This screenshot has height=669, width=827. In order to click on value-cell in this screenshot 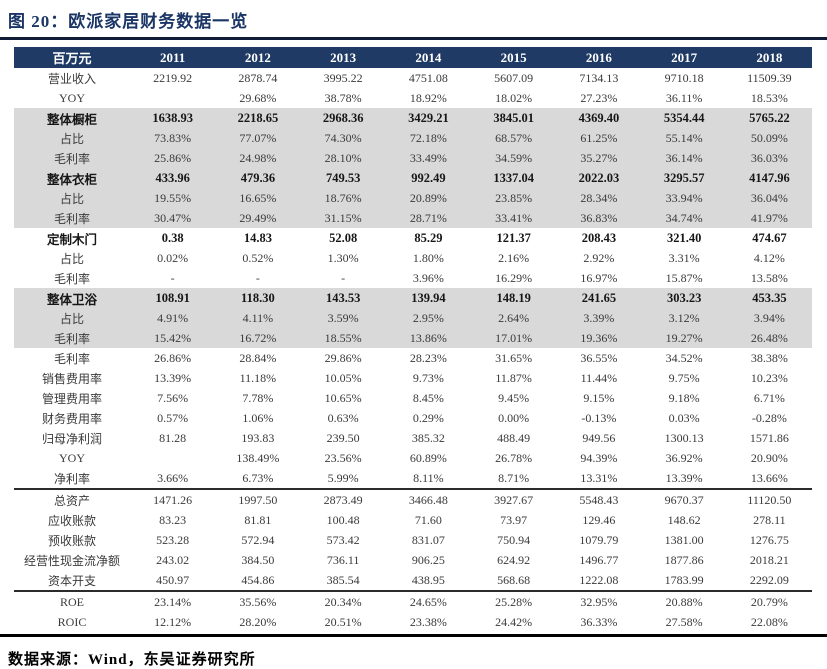, I will do `click(172, 458)`.